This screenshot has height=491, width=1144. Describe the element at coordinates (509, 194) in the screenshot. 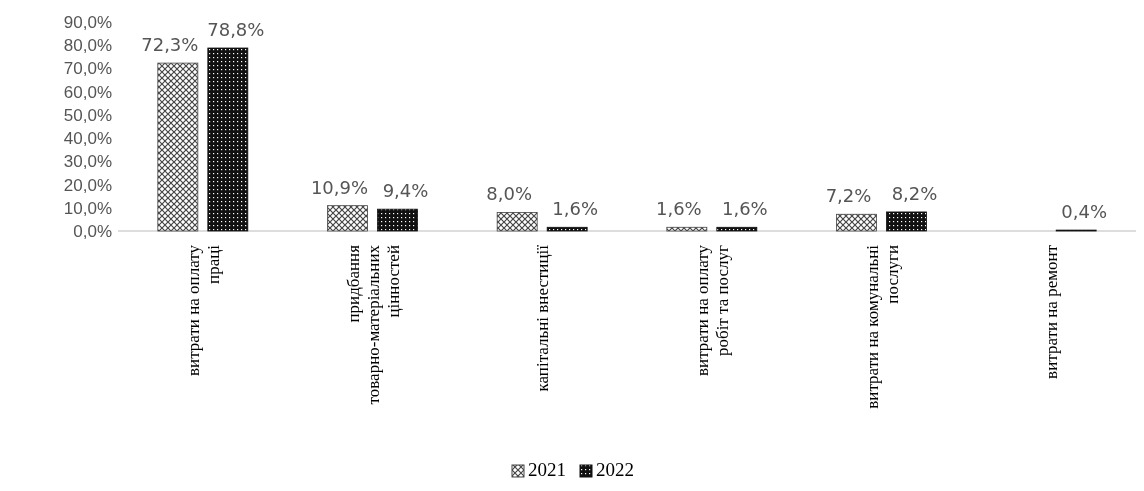

I see `data-label: 8,0%` at that location.